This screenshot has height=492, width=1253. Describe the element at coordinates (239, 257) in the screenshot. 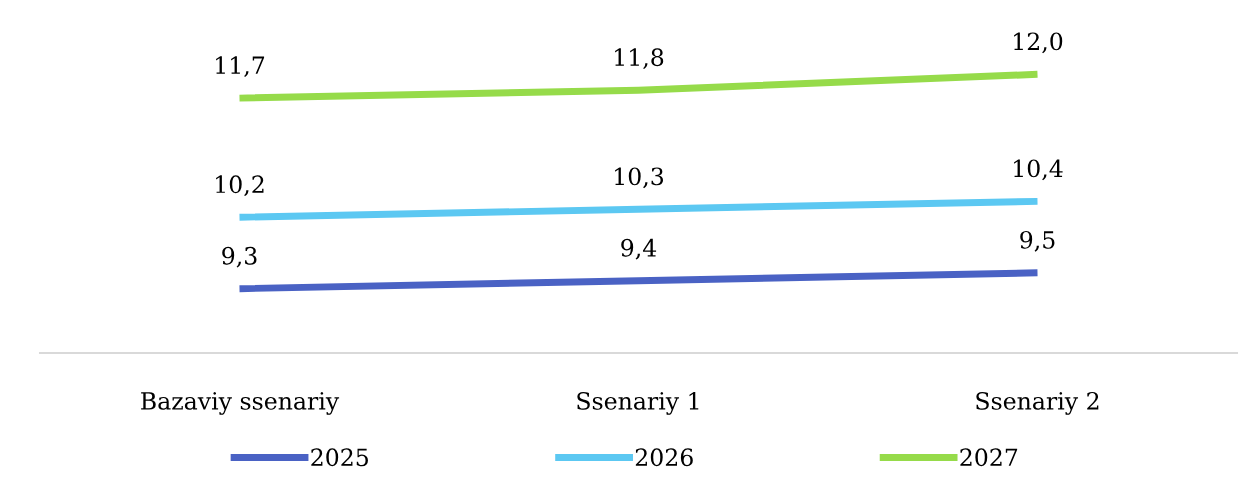

I see `data-label: 9,3` at that location.